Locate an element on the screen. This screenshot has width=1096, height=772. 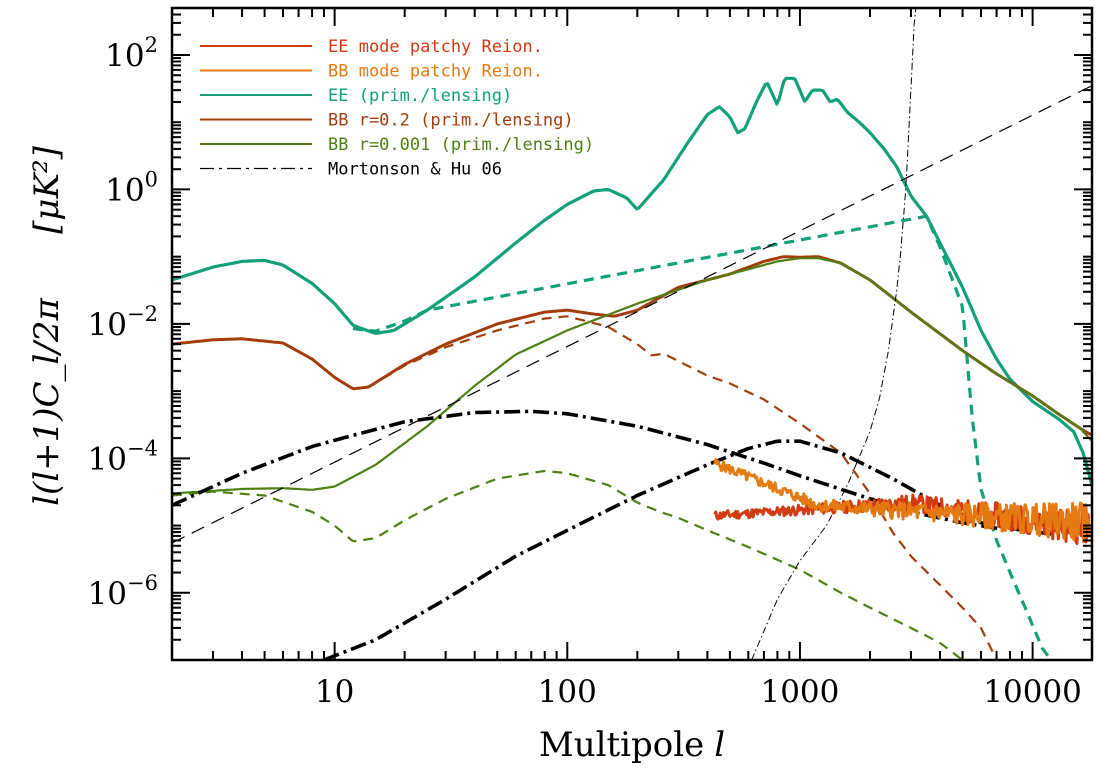
x-tick-label: 10000 is located at coordinates (1032, 692).